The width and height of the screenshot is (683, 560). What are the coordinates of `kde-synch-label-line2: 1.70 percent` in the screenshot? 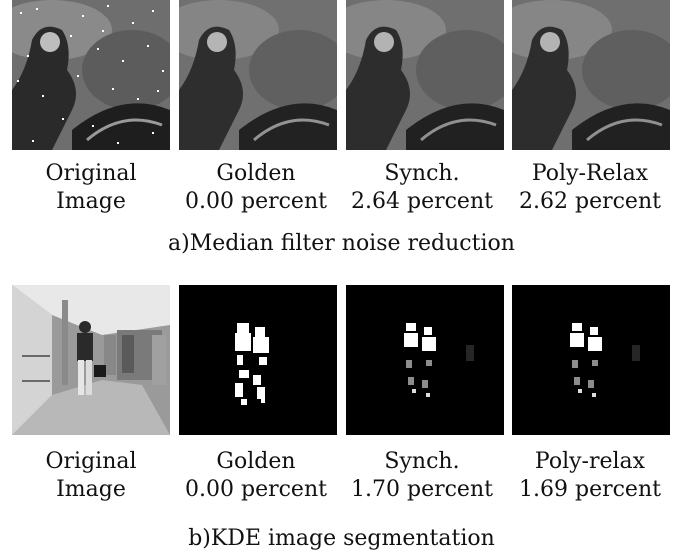 It's located at (422, 489).